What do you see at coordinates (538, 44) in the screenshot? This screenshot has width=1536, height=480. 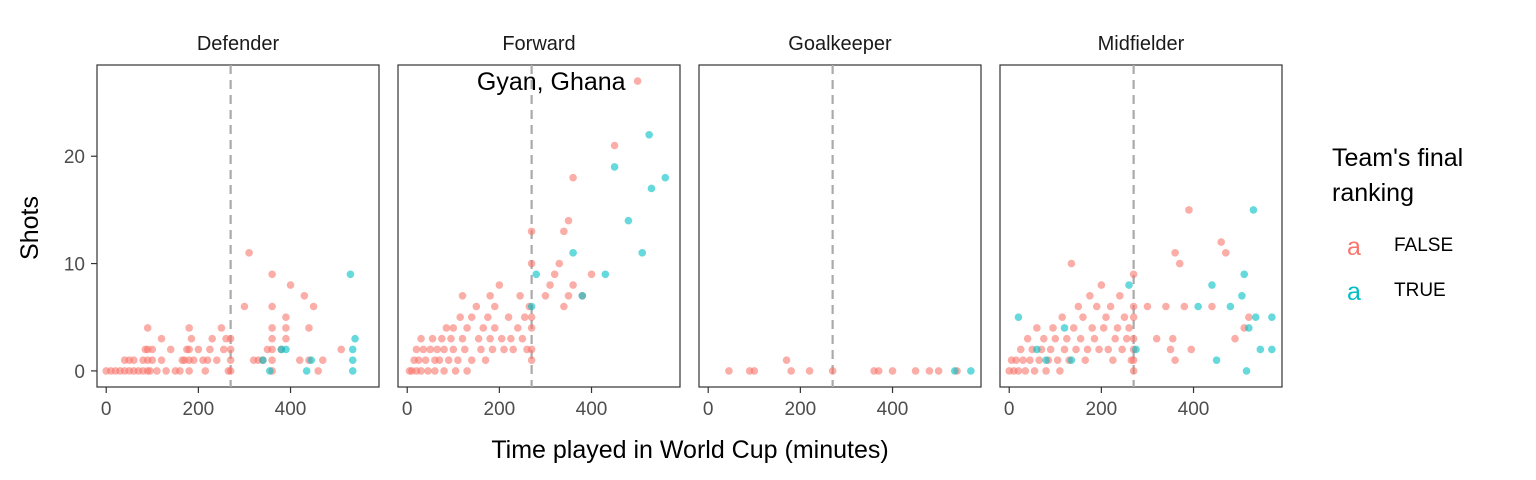 I see `facet-label-forward: Forward` at bounding box center [538, 44].